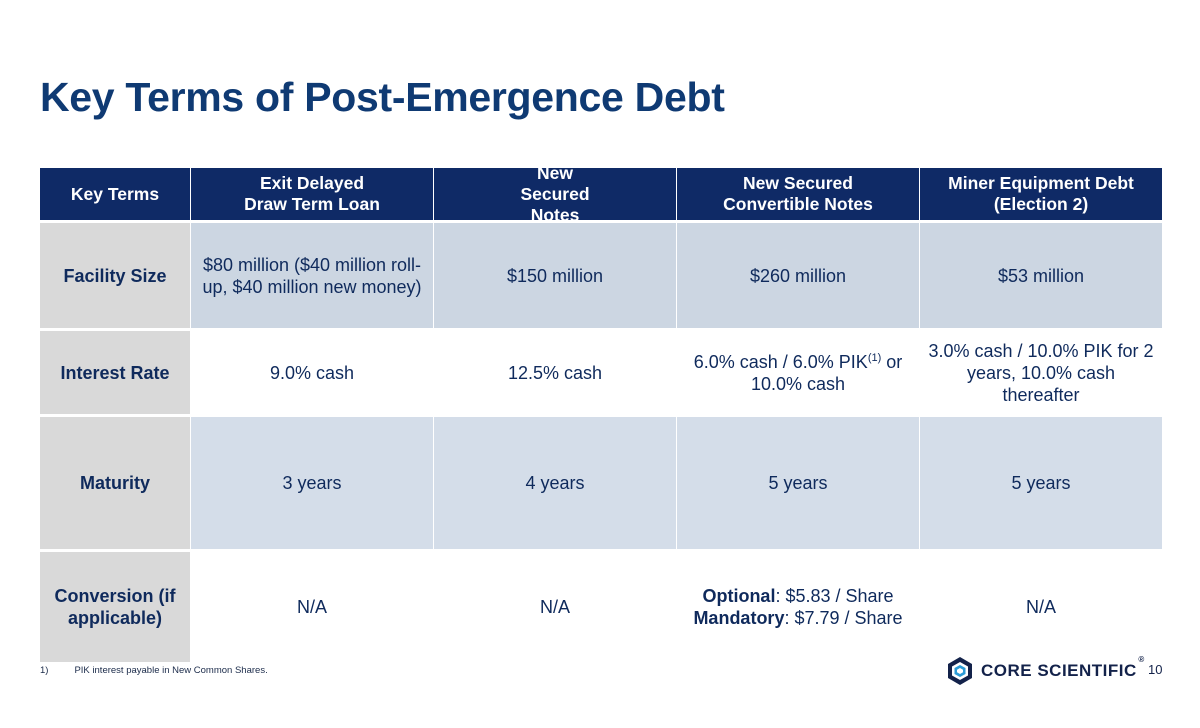  Describe the element at coordinates (1155, 669) in the screenshot. I see `page-number: 10` at that location.